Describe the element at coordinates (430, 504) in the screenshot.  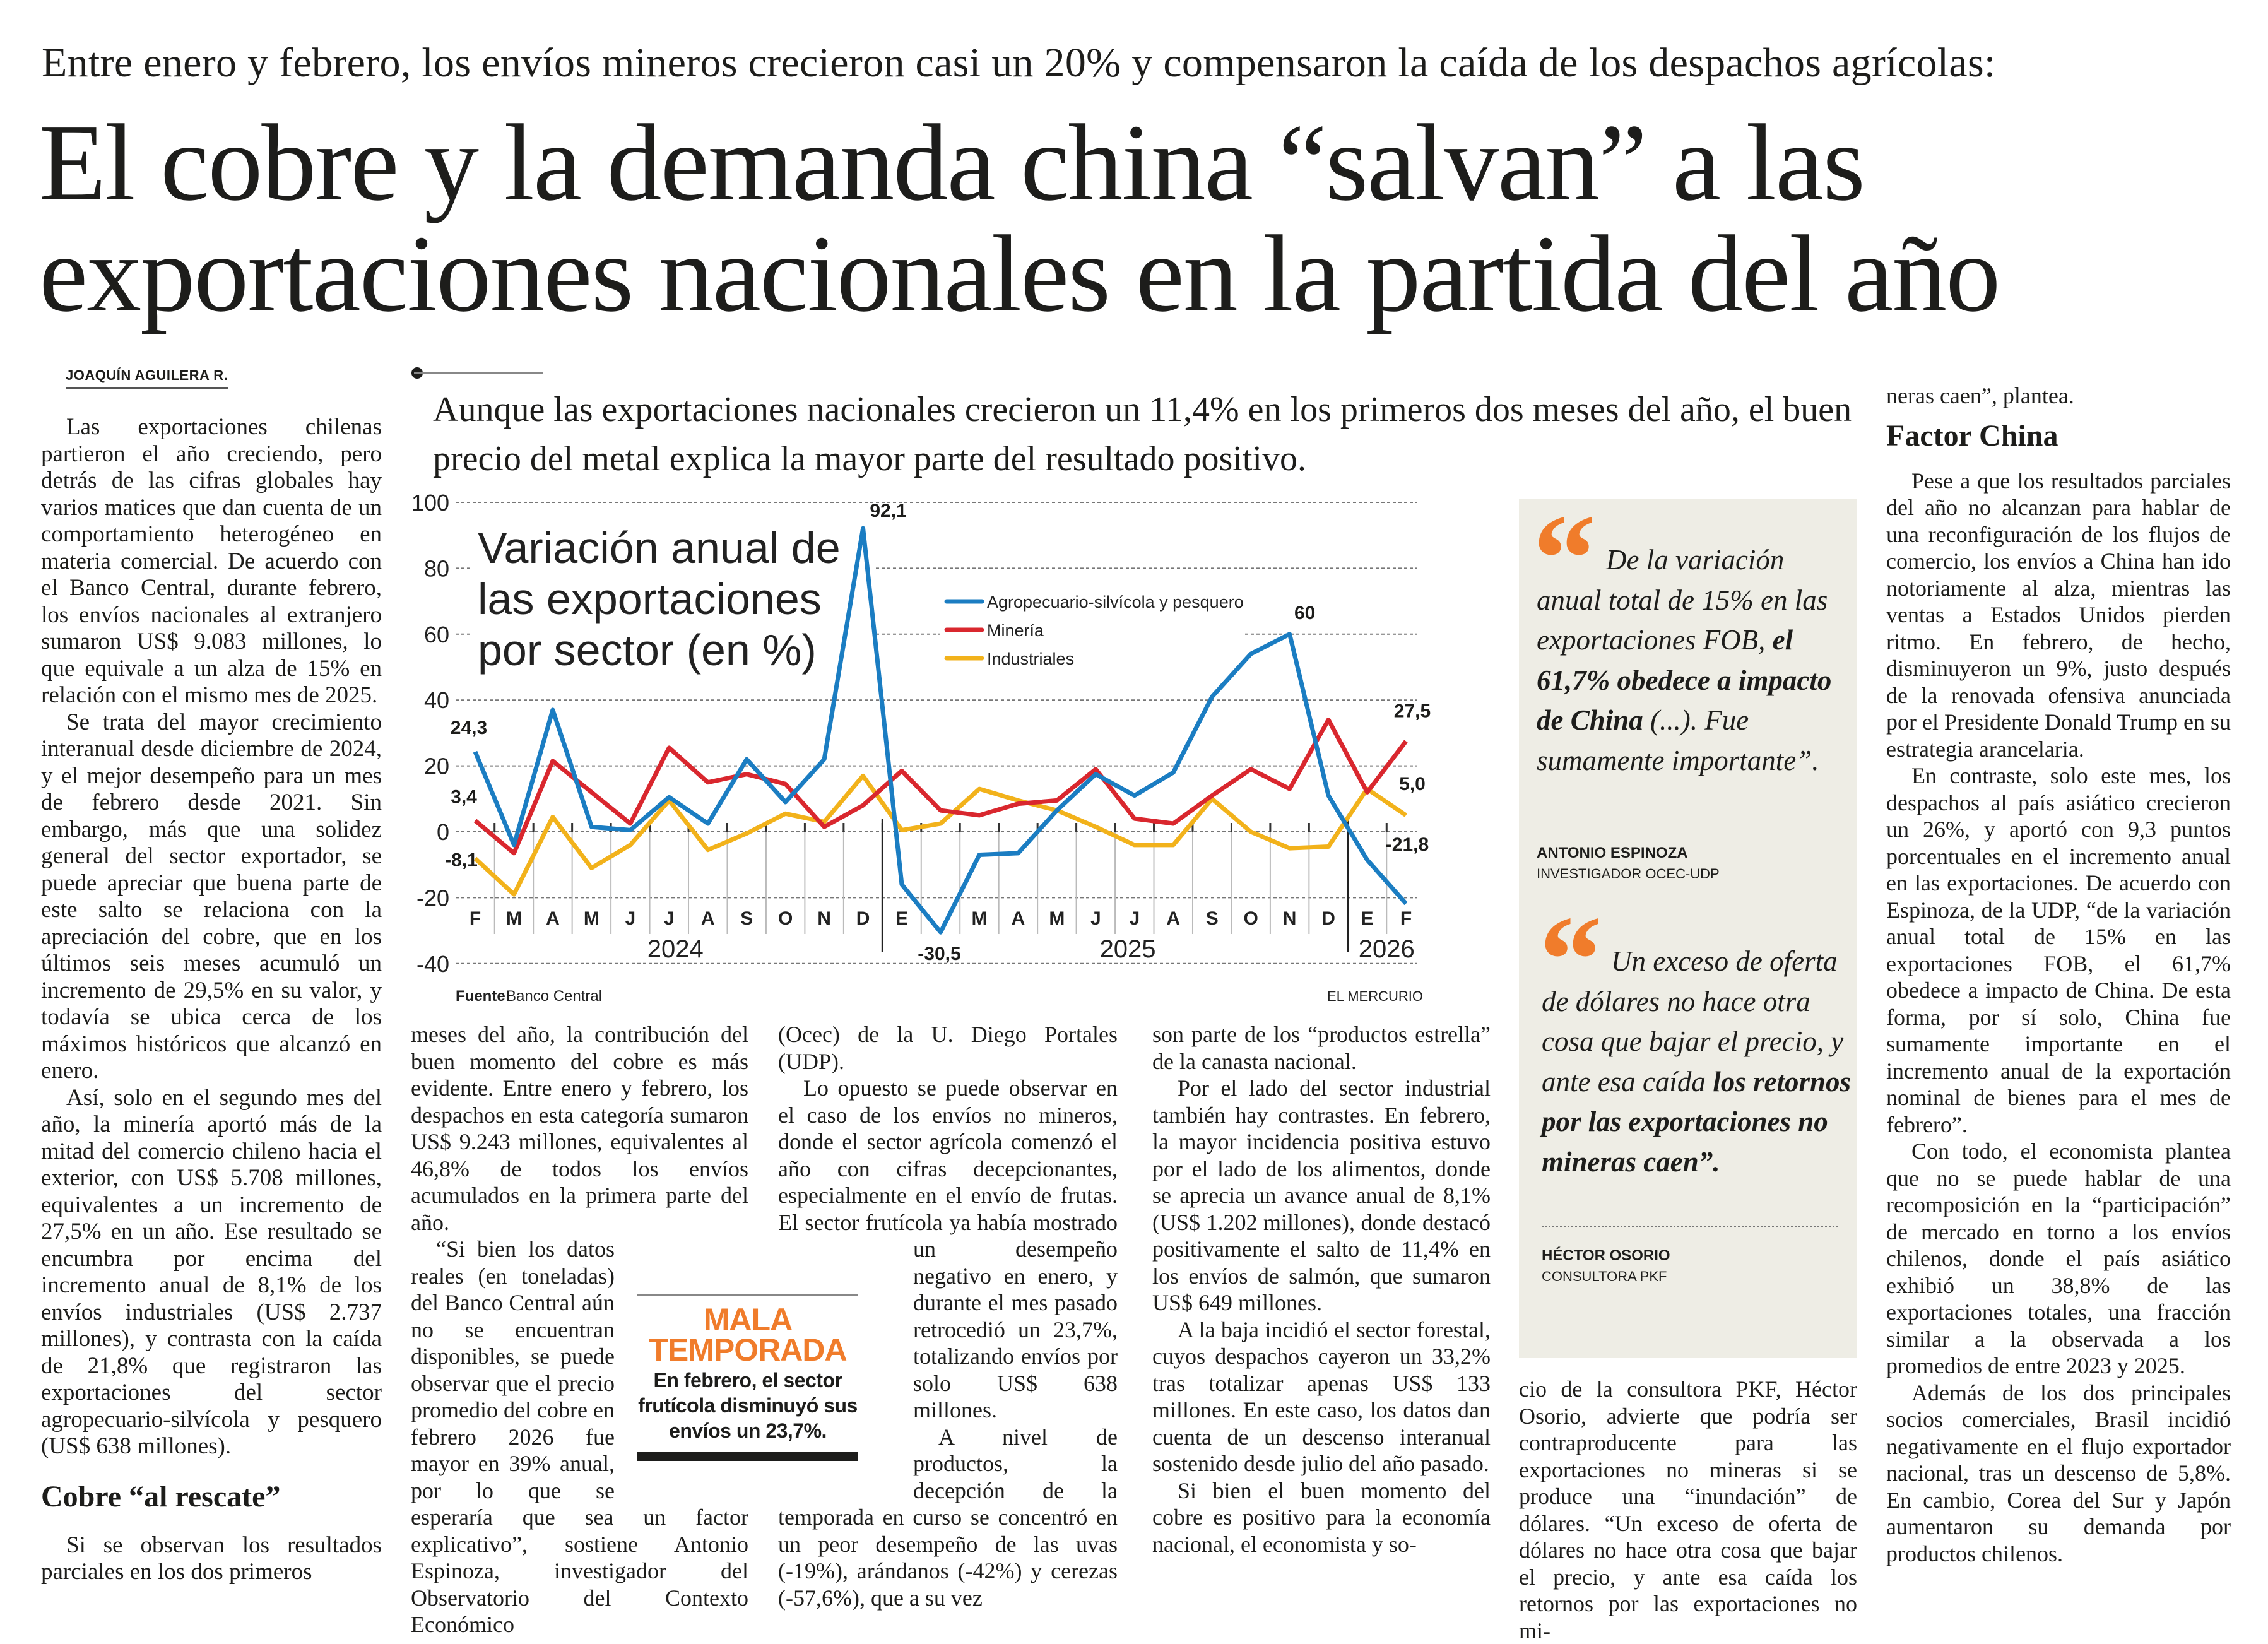
I see `y-tick-label: 100` at that location.